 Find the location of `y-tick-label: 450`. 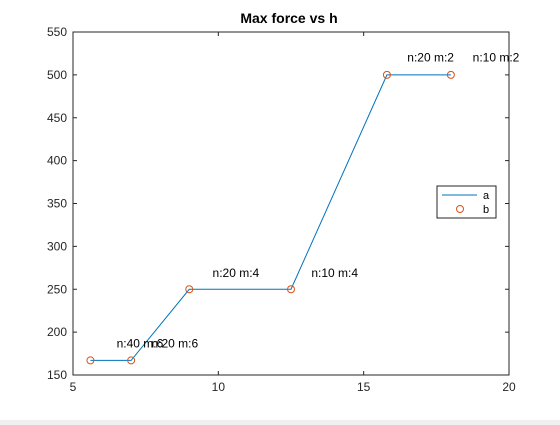

y-tick-label: 450 is located at coordinates (57, 118).